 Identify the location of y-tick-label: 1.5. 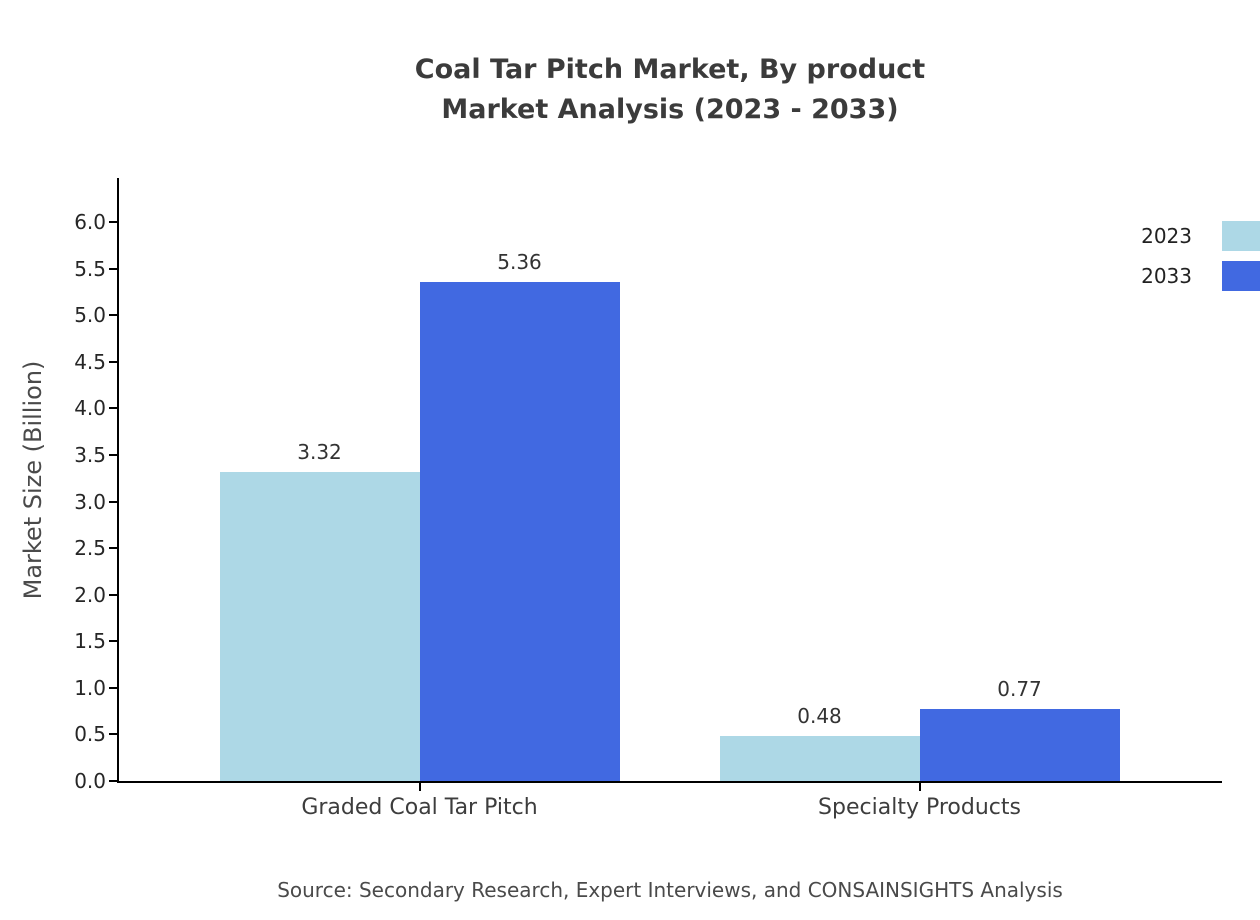
(90, 641).